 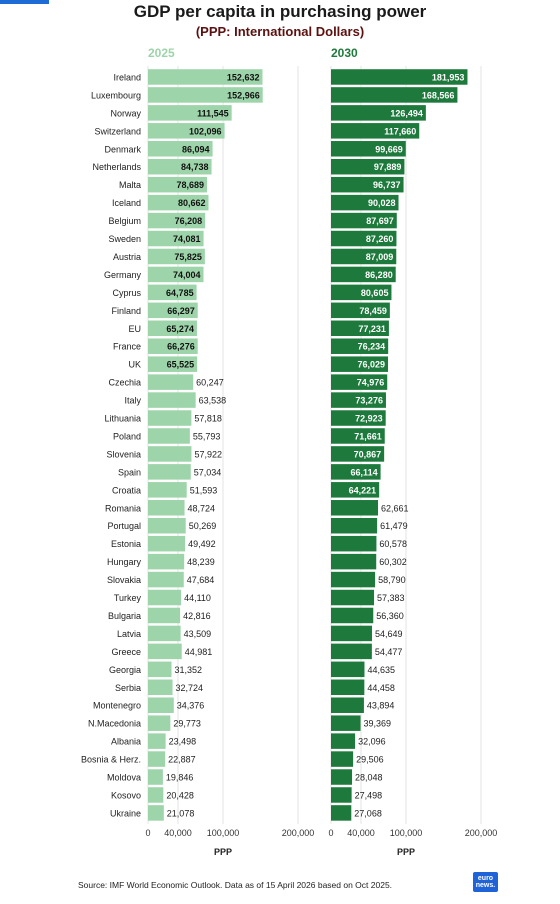 I want to click on data-label: 102,096, so click(x=205, y=131).